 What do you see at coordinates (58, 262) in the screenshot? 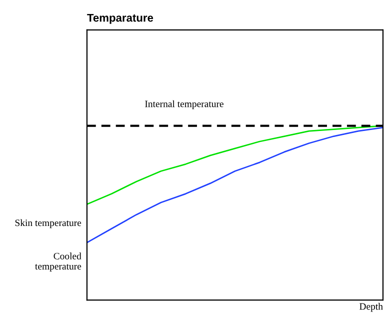
I see `series-label: Cooled temperature` at bounding box center [58, 262].